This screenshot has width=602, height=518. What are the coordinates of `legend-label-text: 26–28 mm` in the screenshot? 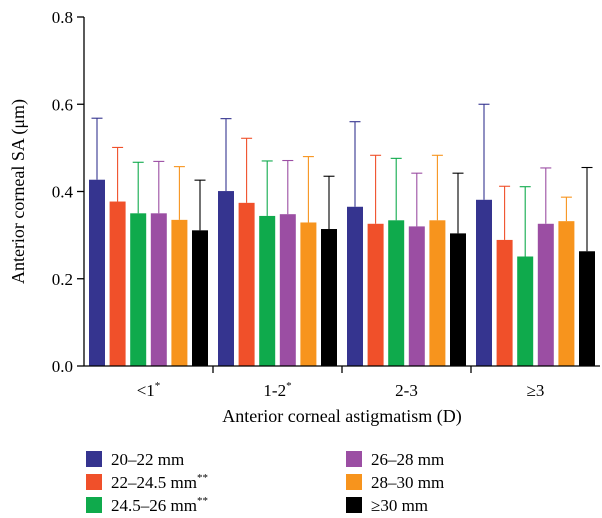 It's located at (407, 459).